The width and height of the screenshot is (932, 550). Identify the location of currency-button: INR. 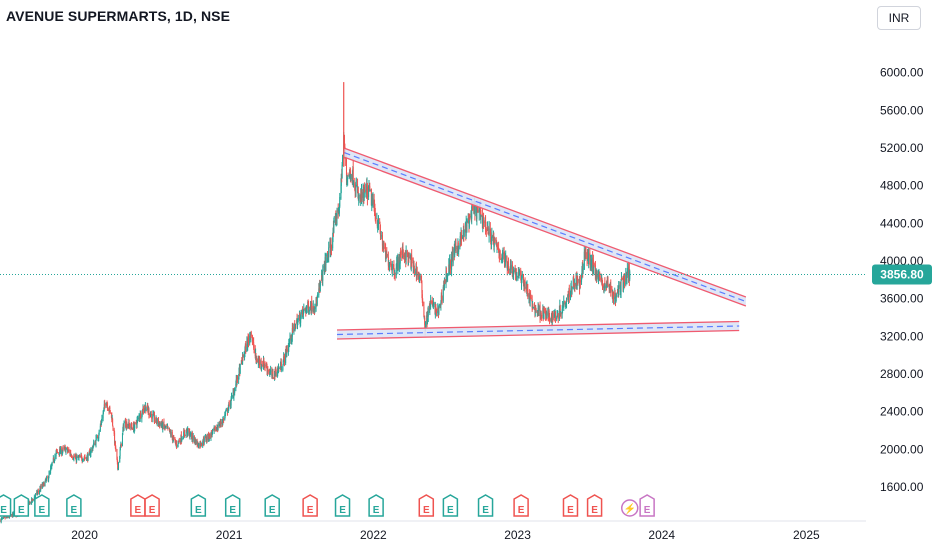
(899, 18).